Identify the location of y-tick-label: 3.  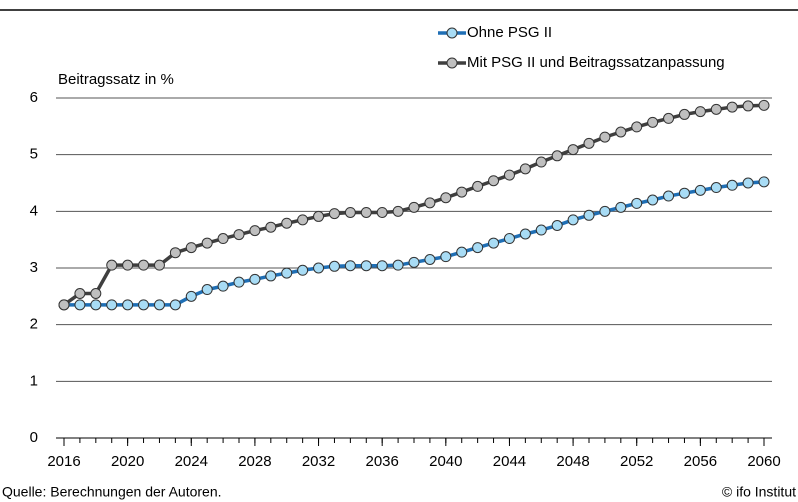
(34, 267).